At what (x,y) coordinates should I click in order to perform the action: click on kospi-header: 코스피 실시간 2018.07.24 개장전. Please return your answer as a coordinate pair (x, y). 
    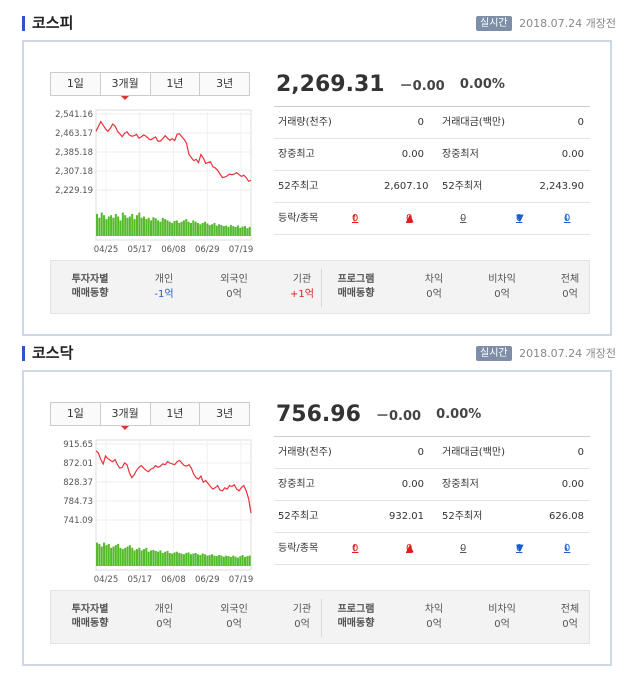
    Looking at the image, I should click on (319, 24).